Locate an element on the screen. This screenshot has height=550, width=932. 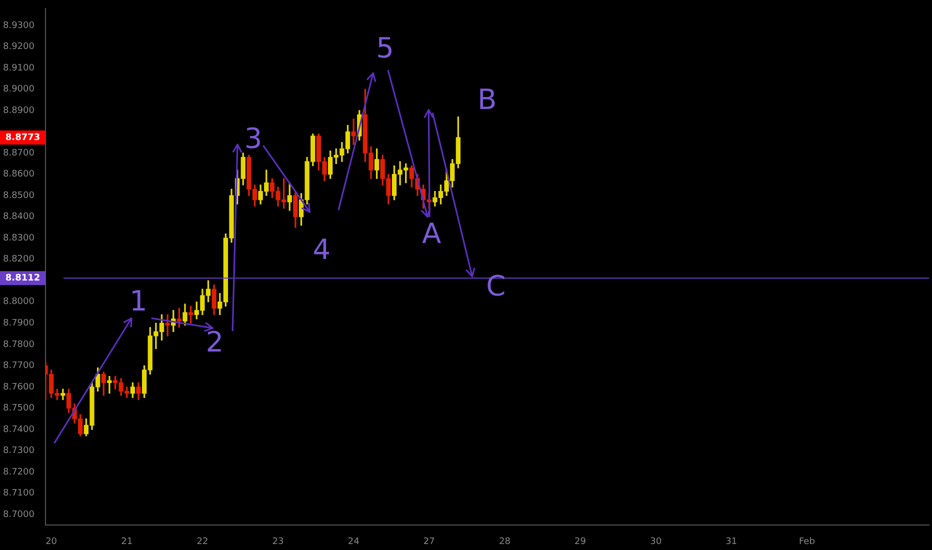
y-tick-label: 8.9300 is located at coordinates (18, 25).